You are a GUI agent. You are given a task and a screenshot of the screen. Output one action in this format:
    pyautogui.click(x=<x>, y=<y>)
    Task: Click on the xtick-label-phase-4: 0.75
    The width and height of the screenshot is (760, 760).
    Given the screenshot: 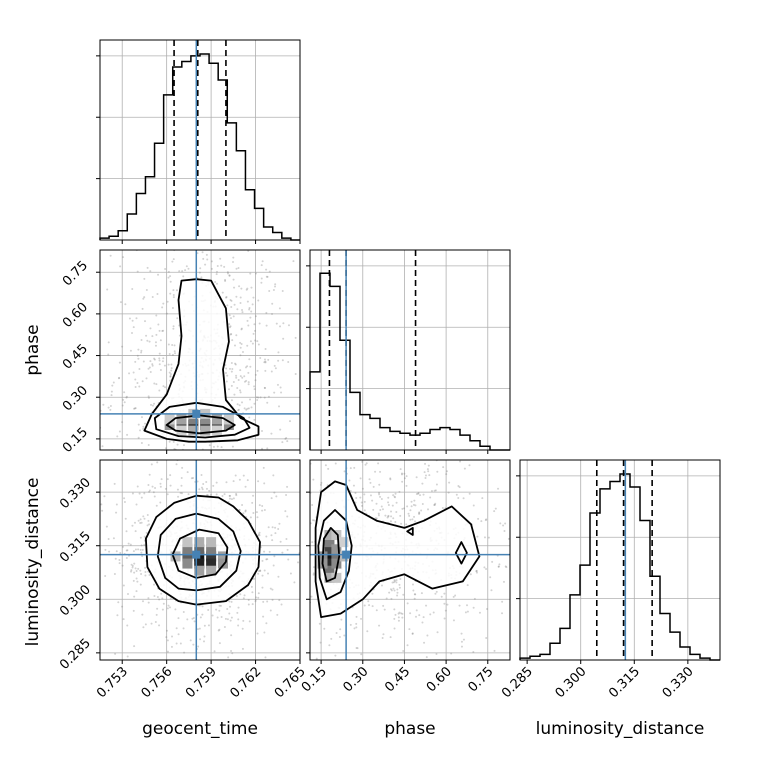 What is the action you would take?
    pyautogui.click(x=481, y=679)
    